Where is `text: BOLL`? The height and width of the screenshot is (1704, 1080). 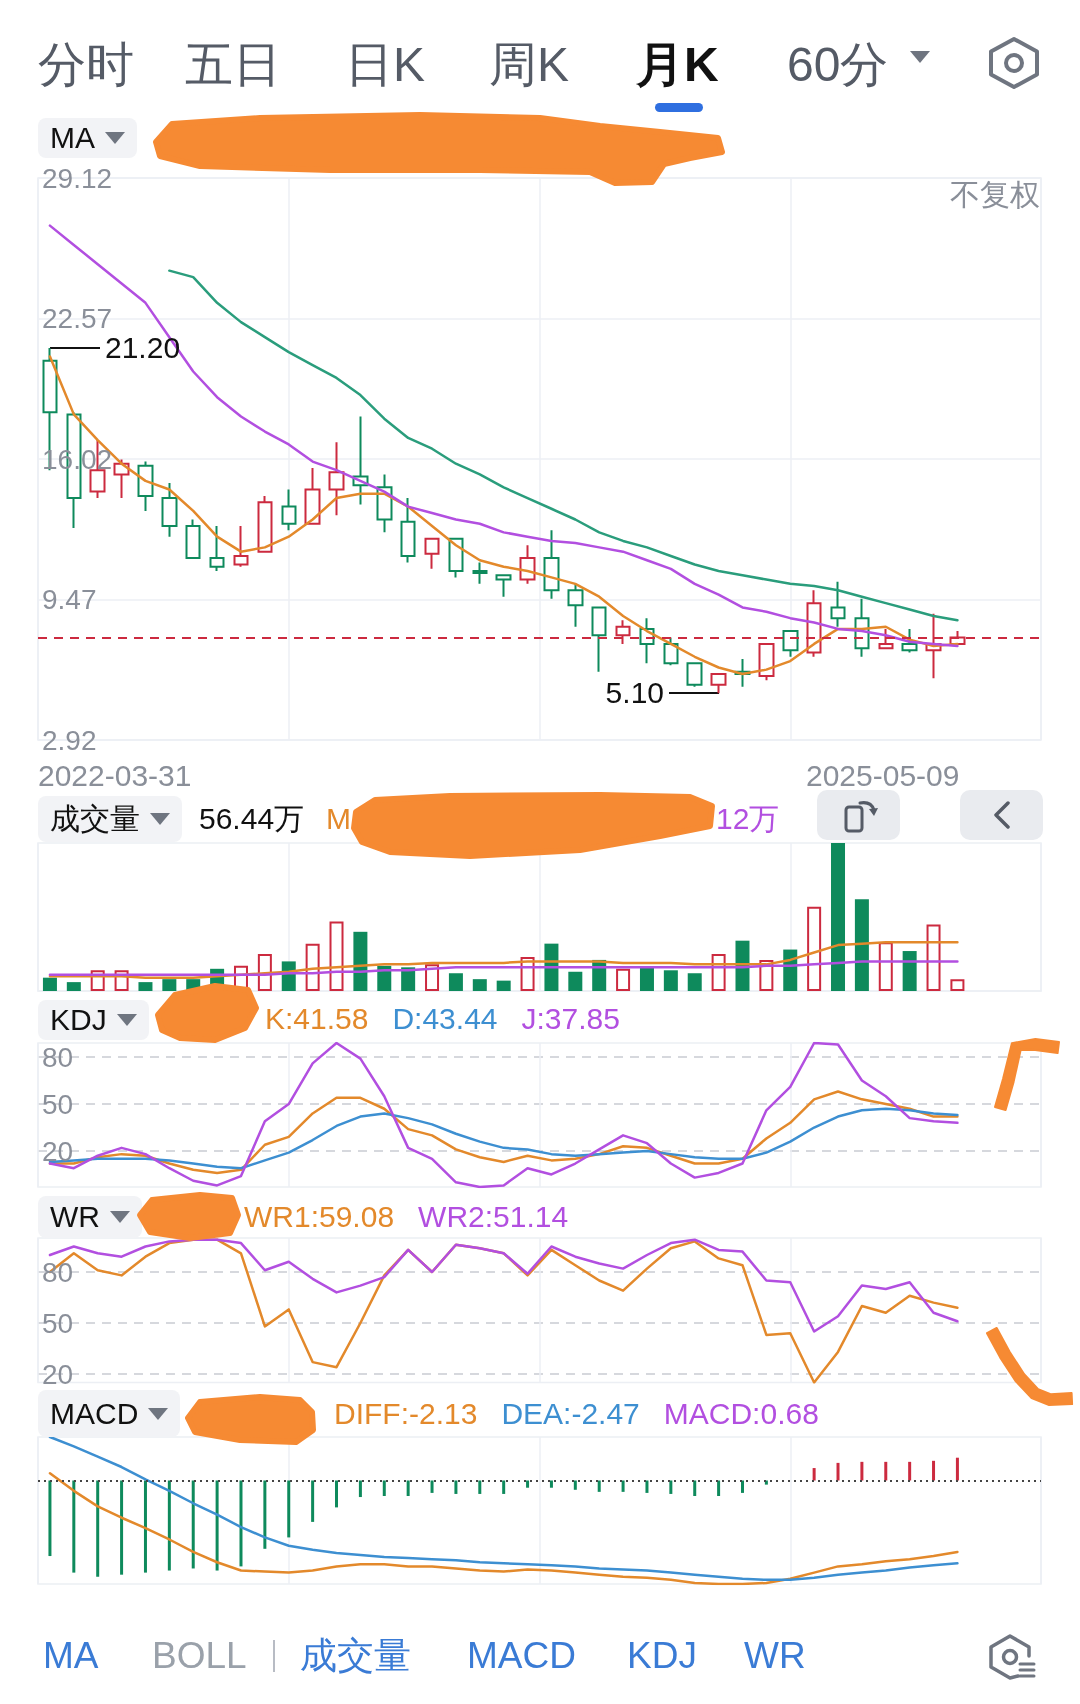
text: BOLL is located at coordinates (199, 1655).